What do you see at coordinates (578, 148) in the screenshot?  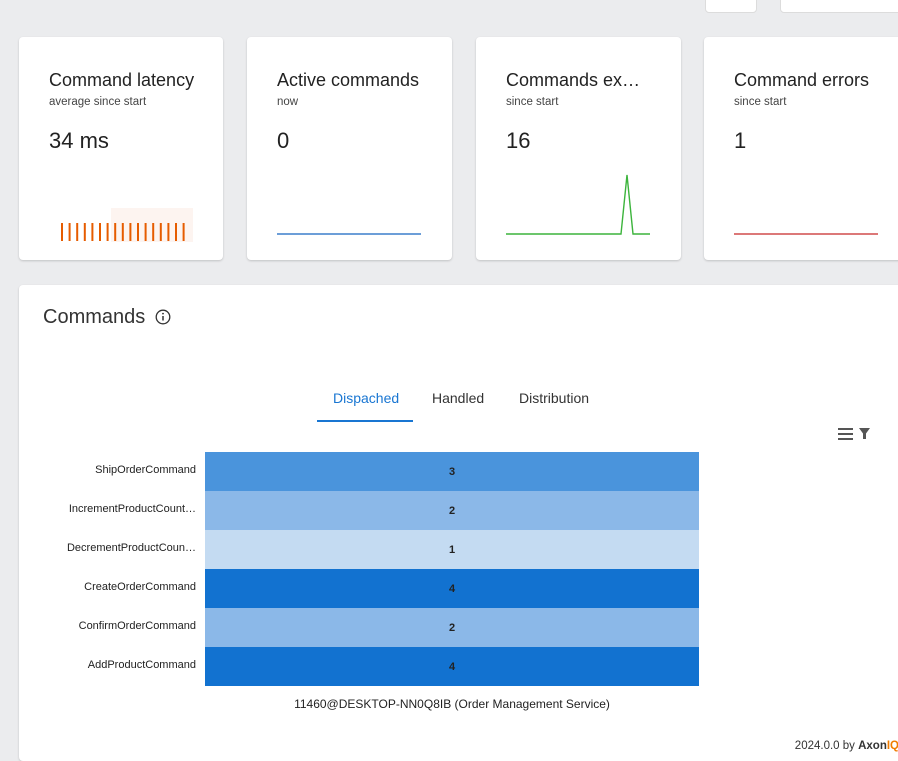 I see `commands-executed-card: Commands executed since start 16` at bounding box center [578, 148].